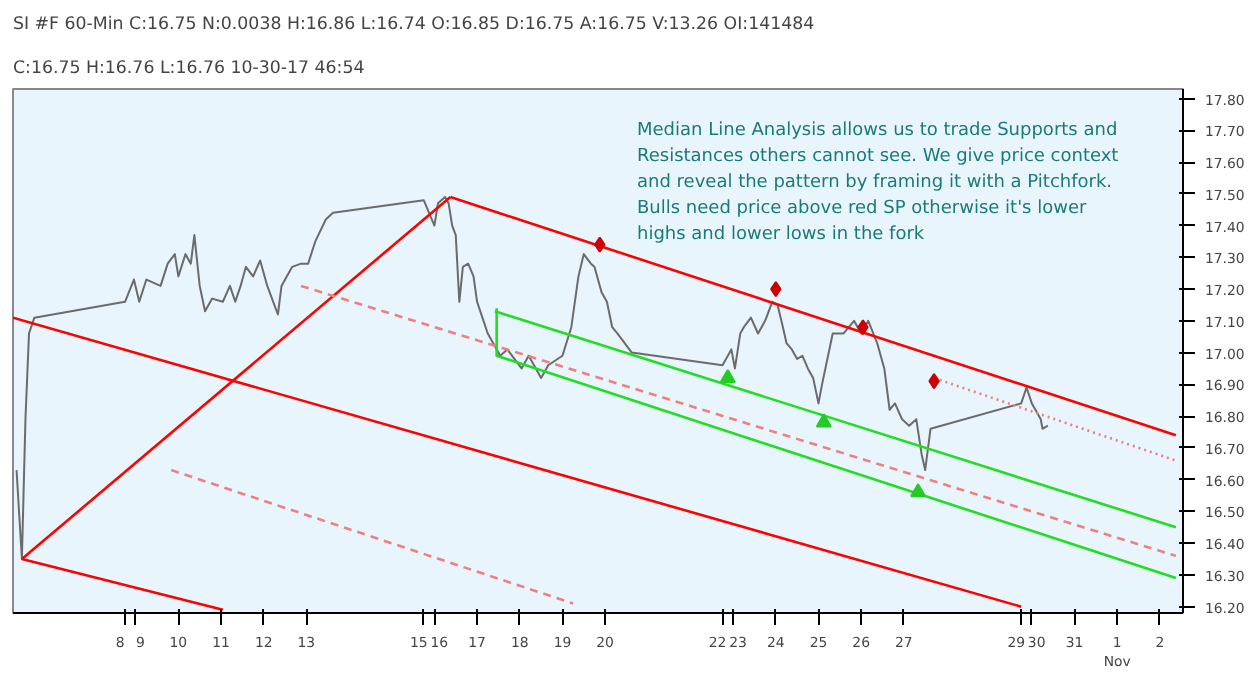 This screenshot has width=1250, height=676. Describe the element at coordinates (414, 25) in the screenshot. I see `chart-title: SI #F 60-Min C:16.75 N:0.0038 H:16.86 L:16.74 O:16.85 D:16.75 A:16.75 V:13.26 OI:141484` at that location.